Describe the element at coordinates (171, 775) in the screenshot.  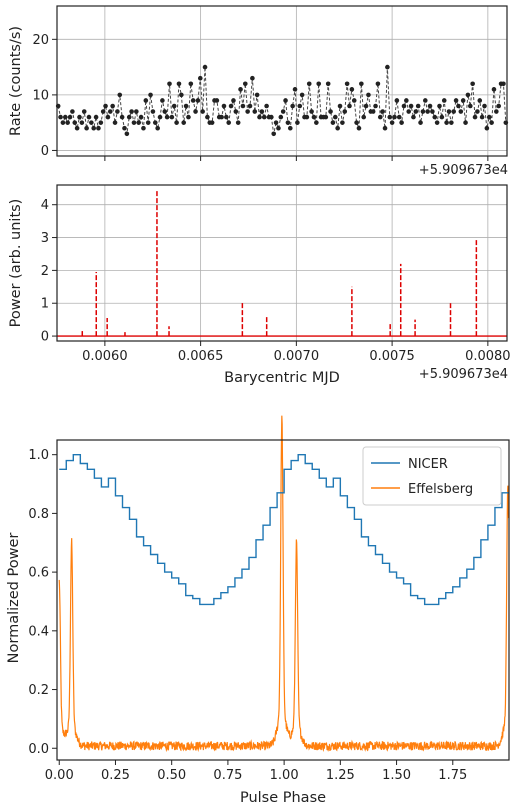
I see `profile-x-tick-label-2: 0.50` at that location.